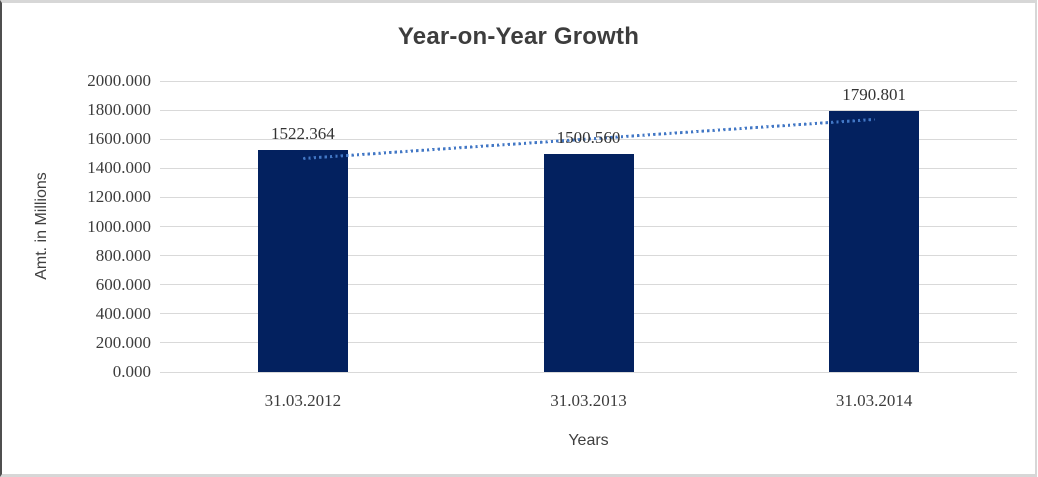  I want to click on y-axis-tick-label: 1600.000, so click(119, 139).